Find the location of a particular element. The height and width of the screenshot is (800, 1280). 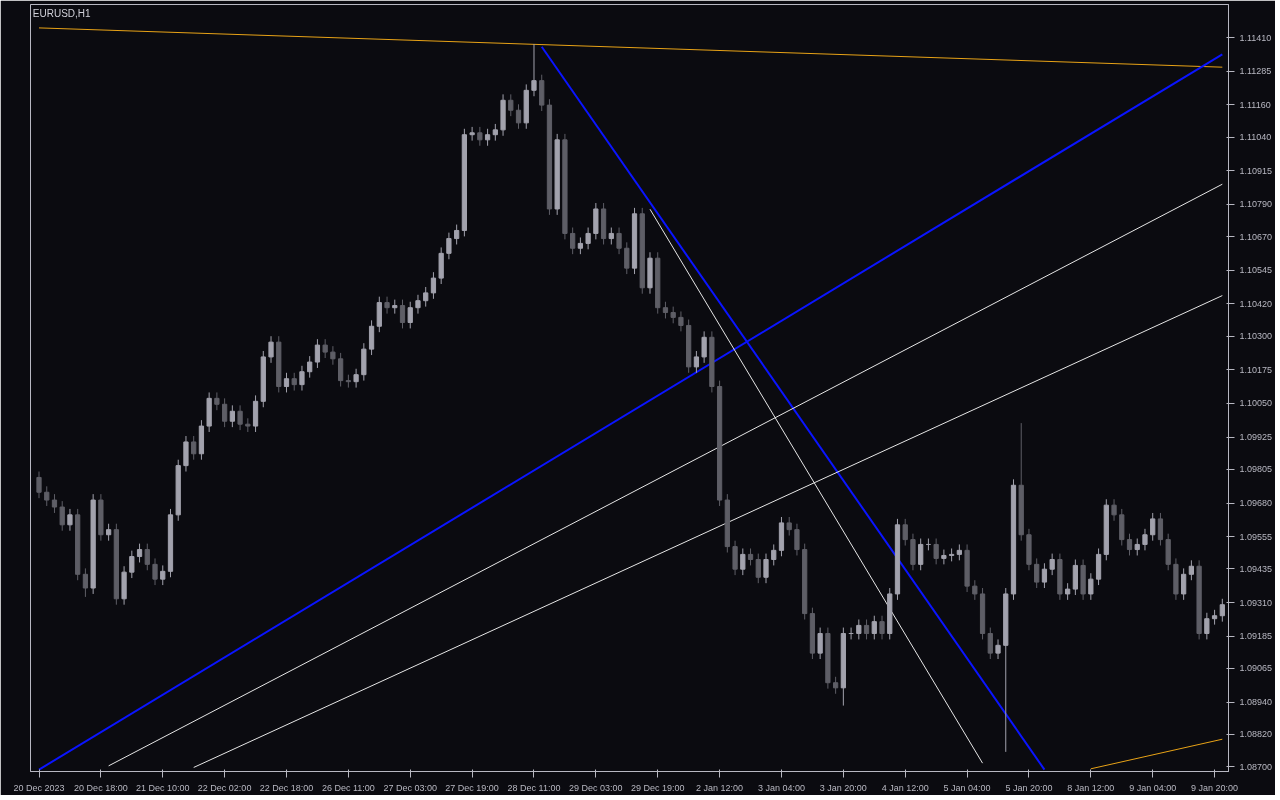

y-tick-label: 1.09310 is located at coordinates (1256, 602).